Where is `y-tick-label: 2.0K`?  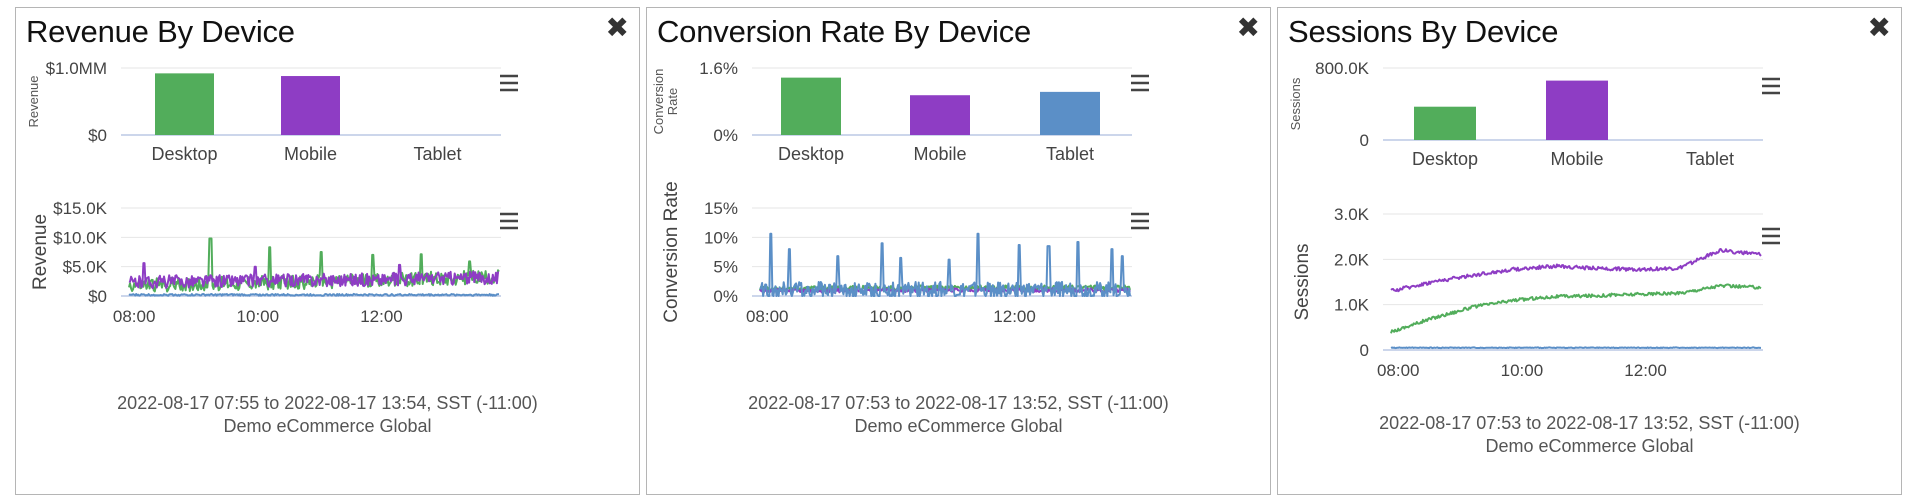 y-tick-label: 2.0K is located at coordinates (1352, 259).